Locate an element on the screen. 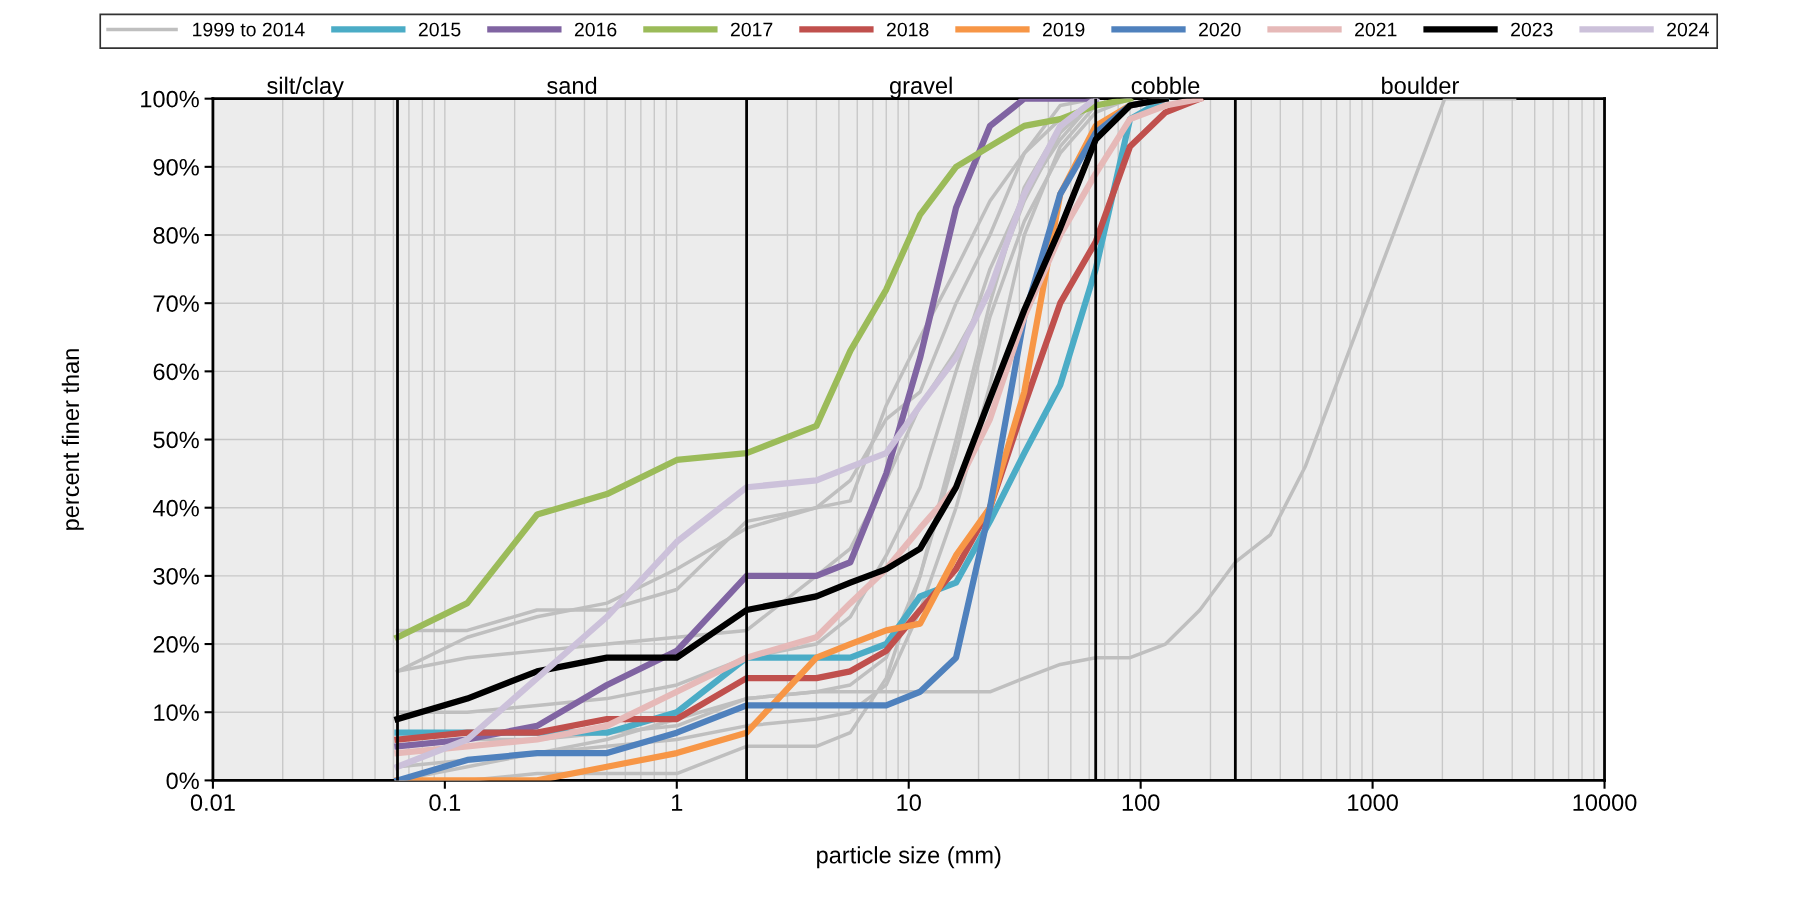  legend-label: 2016 is located at coordinates (595, 29).